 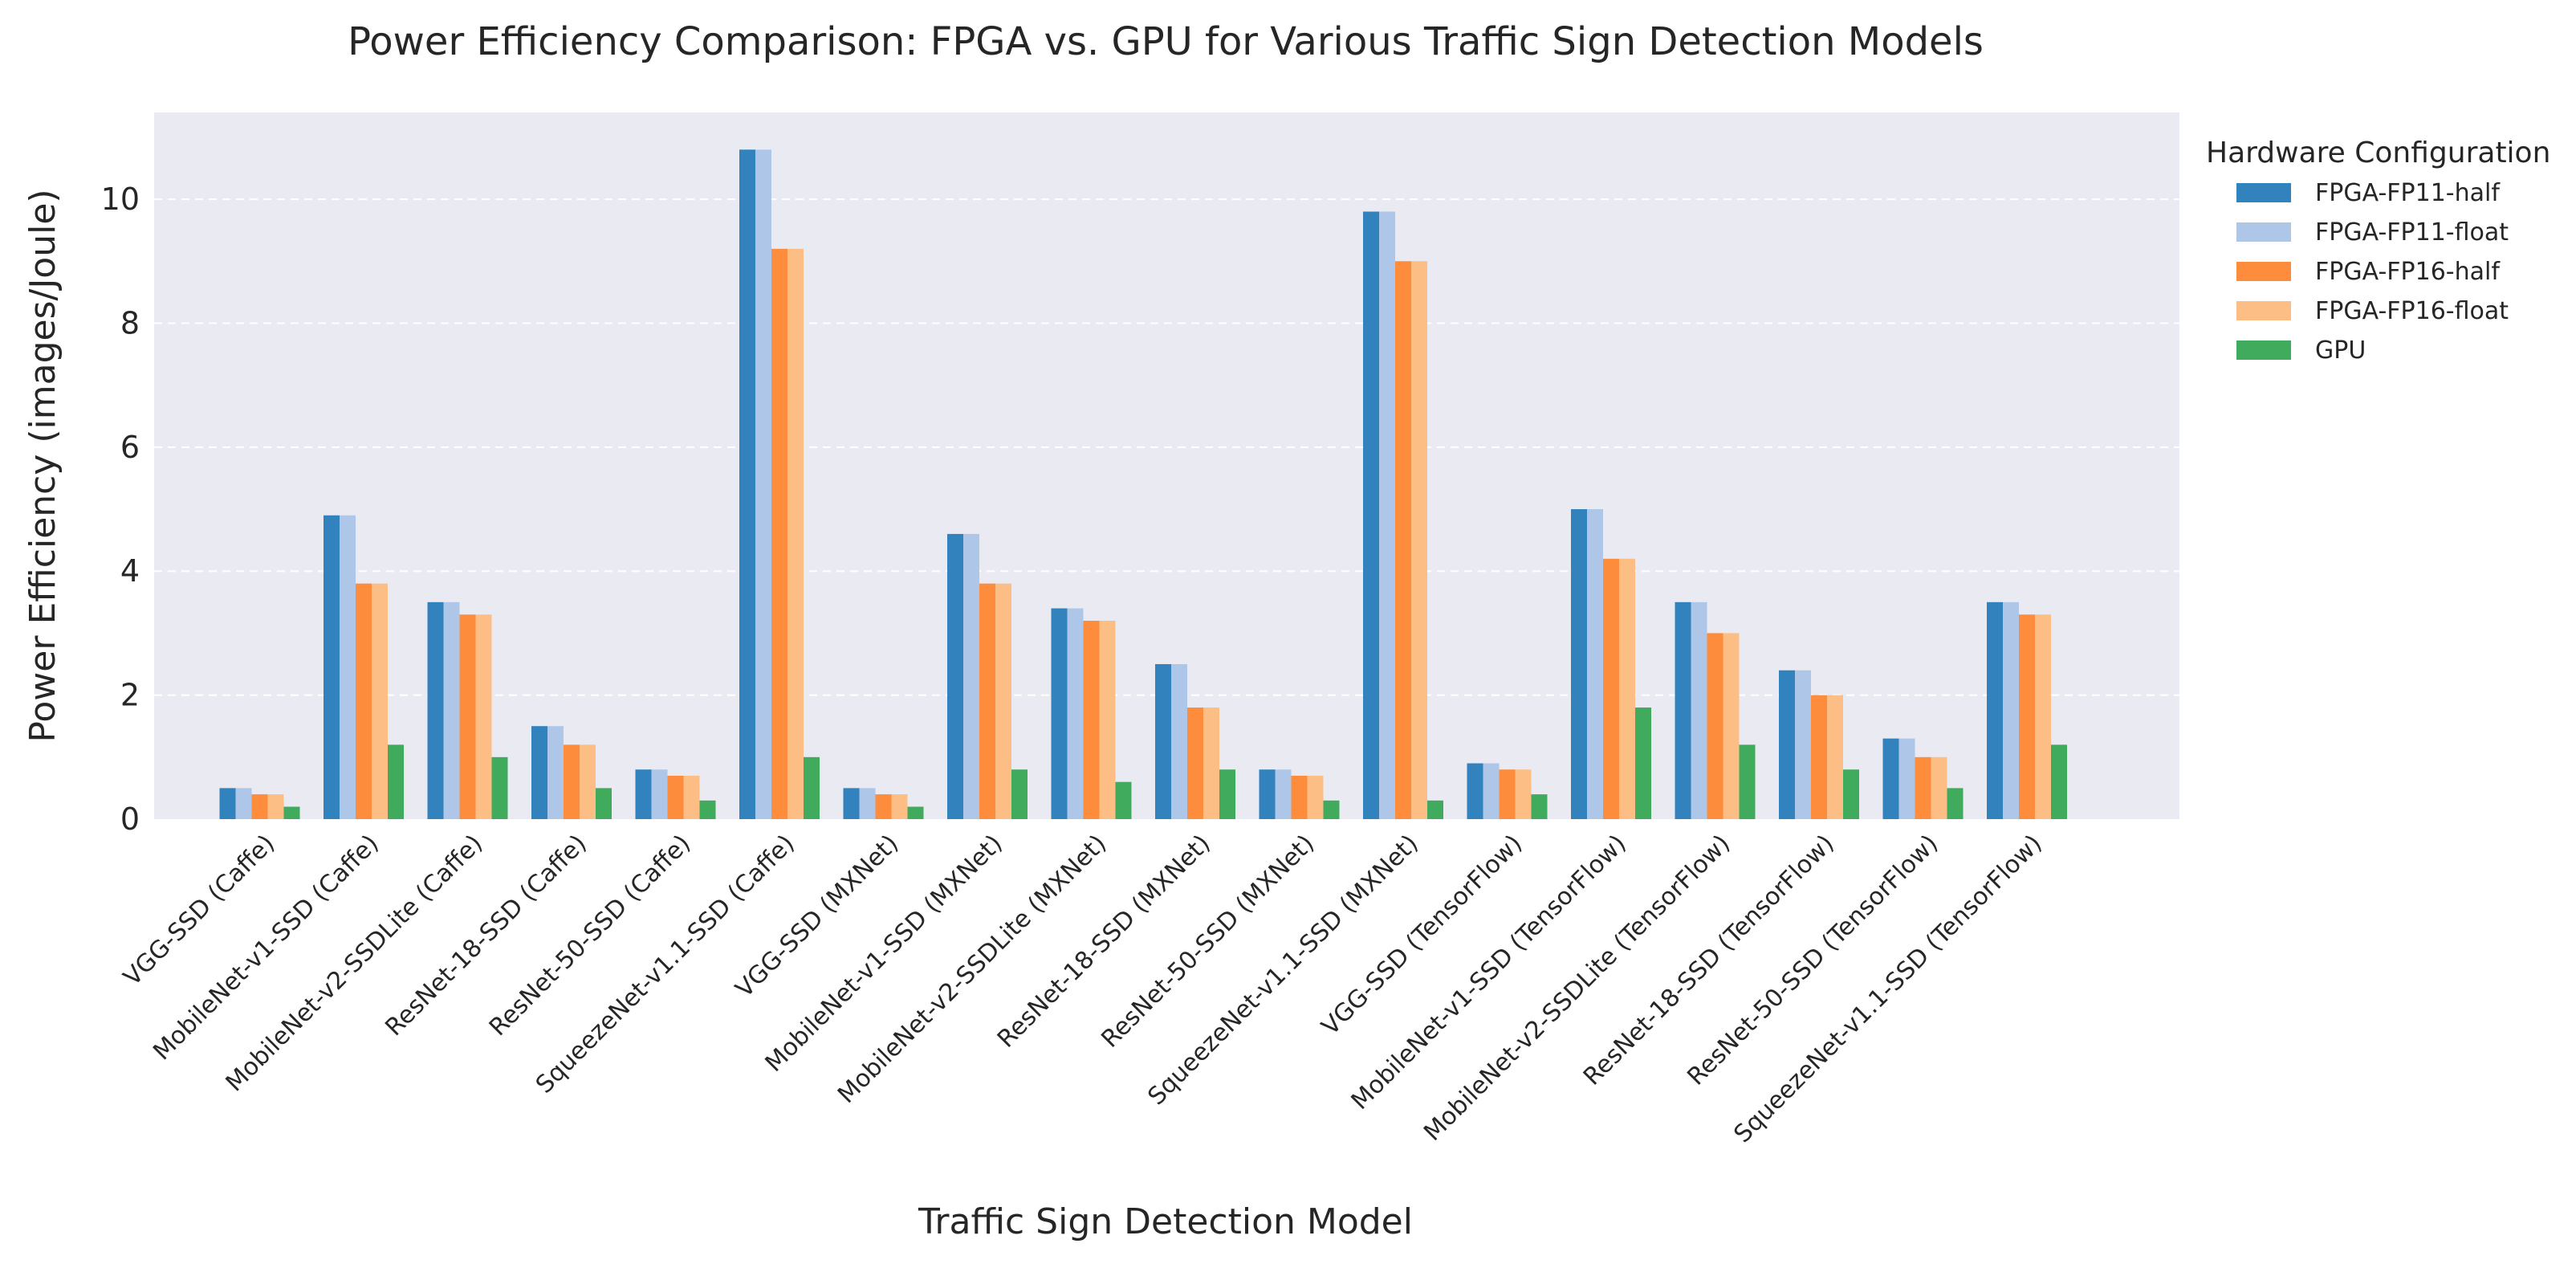 I want to click on y-axis-label: Power Efficiency (images/Joule), so click(x=42, y=466).